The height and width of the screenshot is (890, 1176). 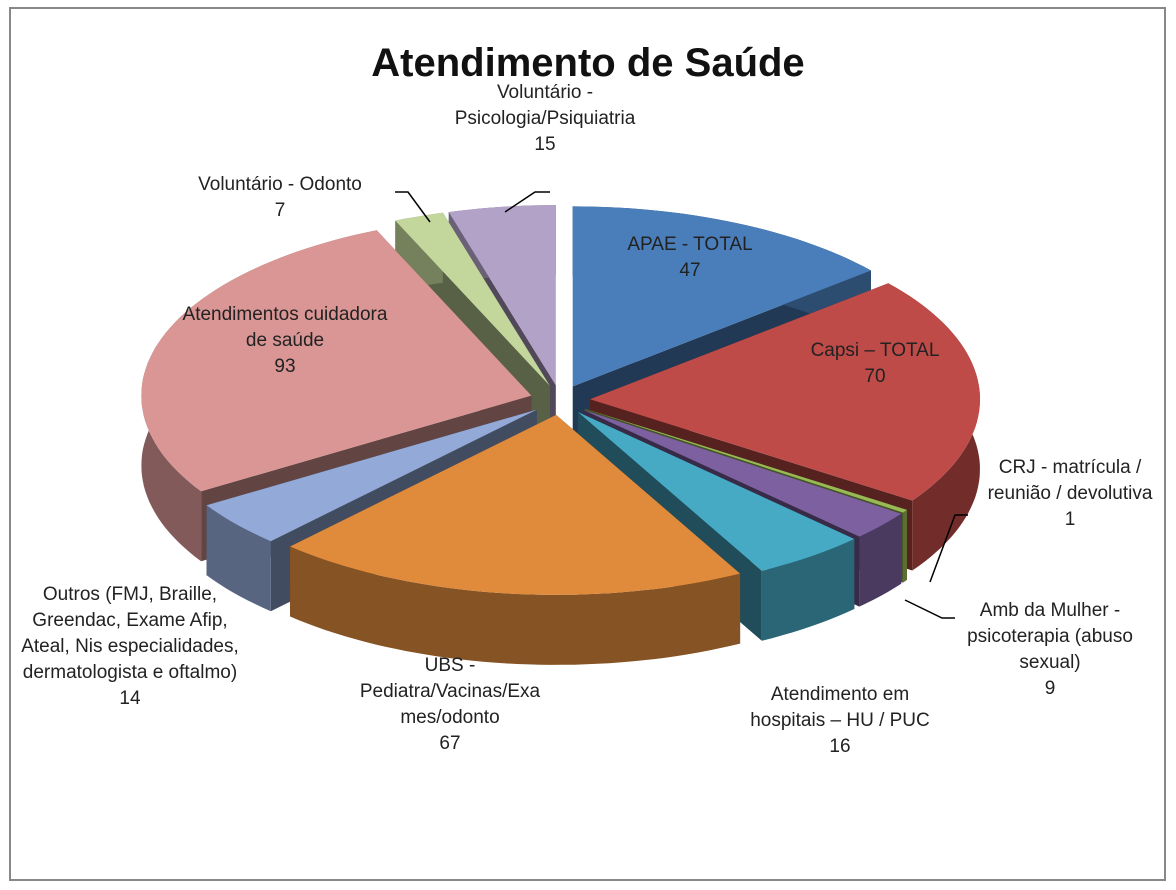 I want to click on label-box: UBS - Pediatra/Vacinas/Exames/odonto 67, so click(x=450, y=705).